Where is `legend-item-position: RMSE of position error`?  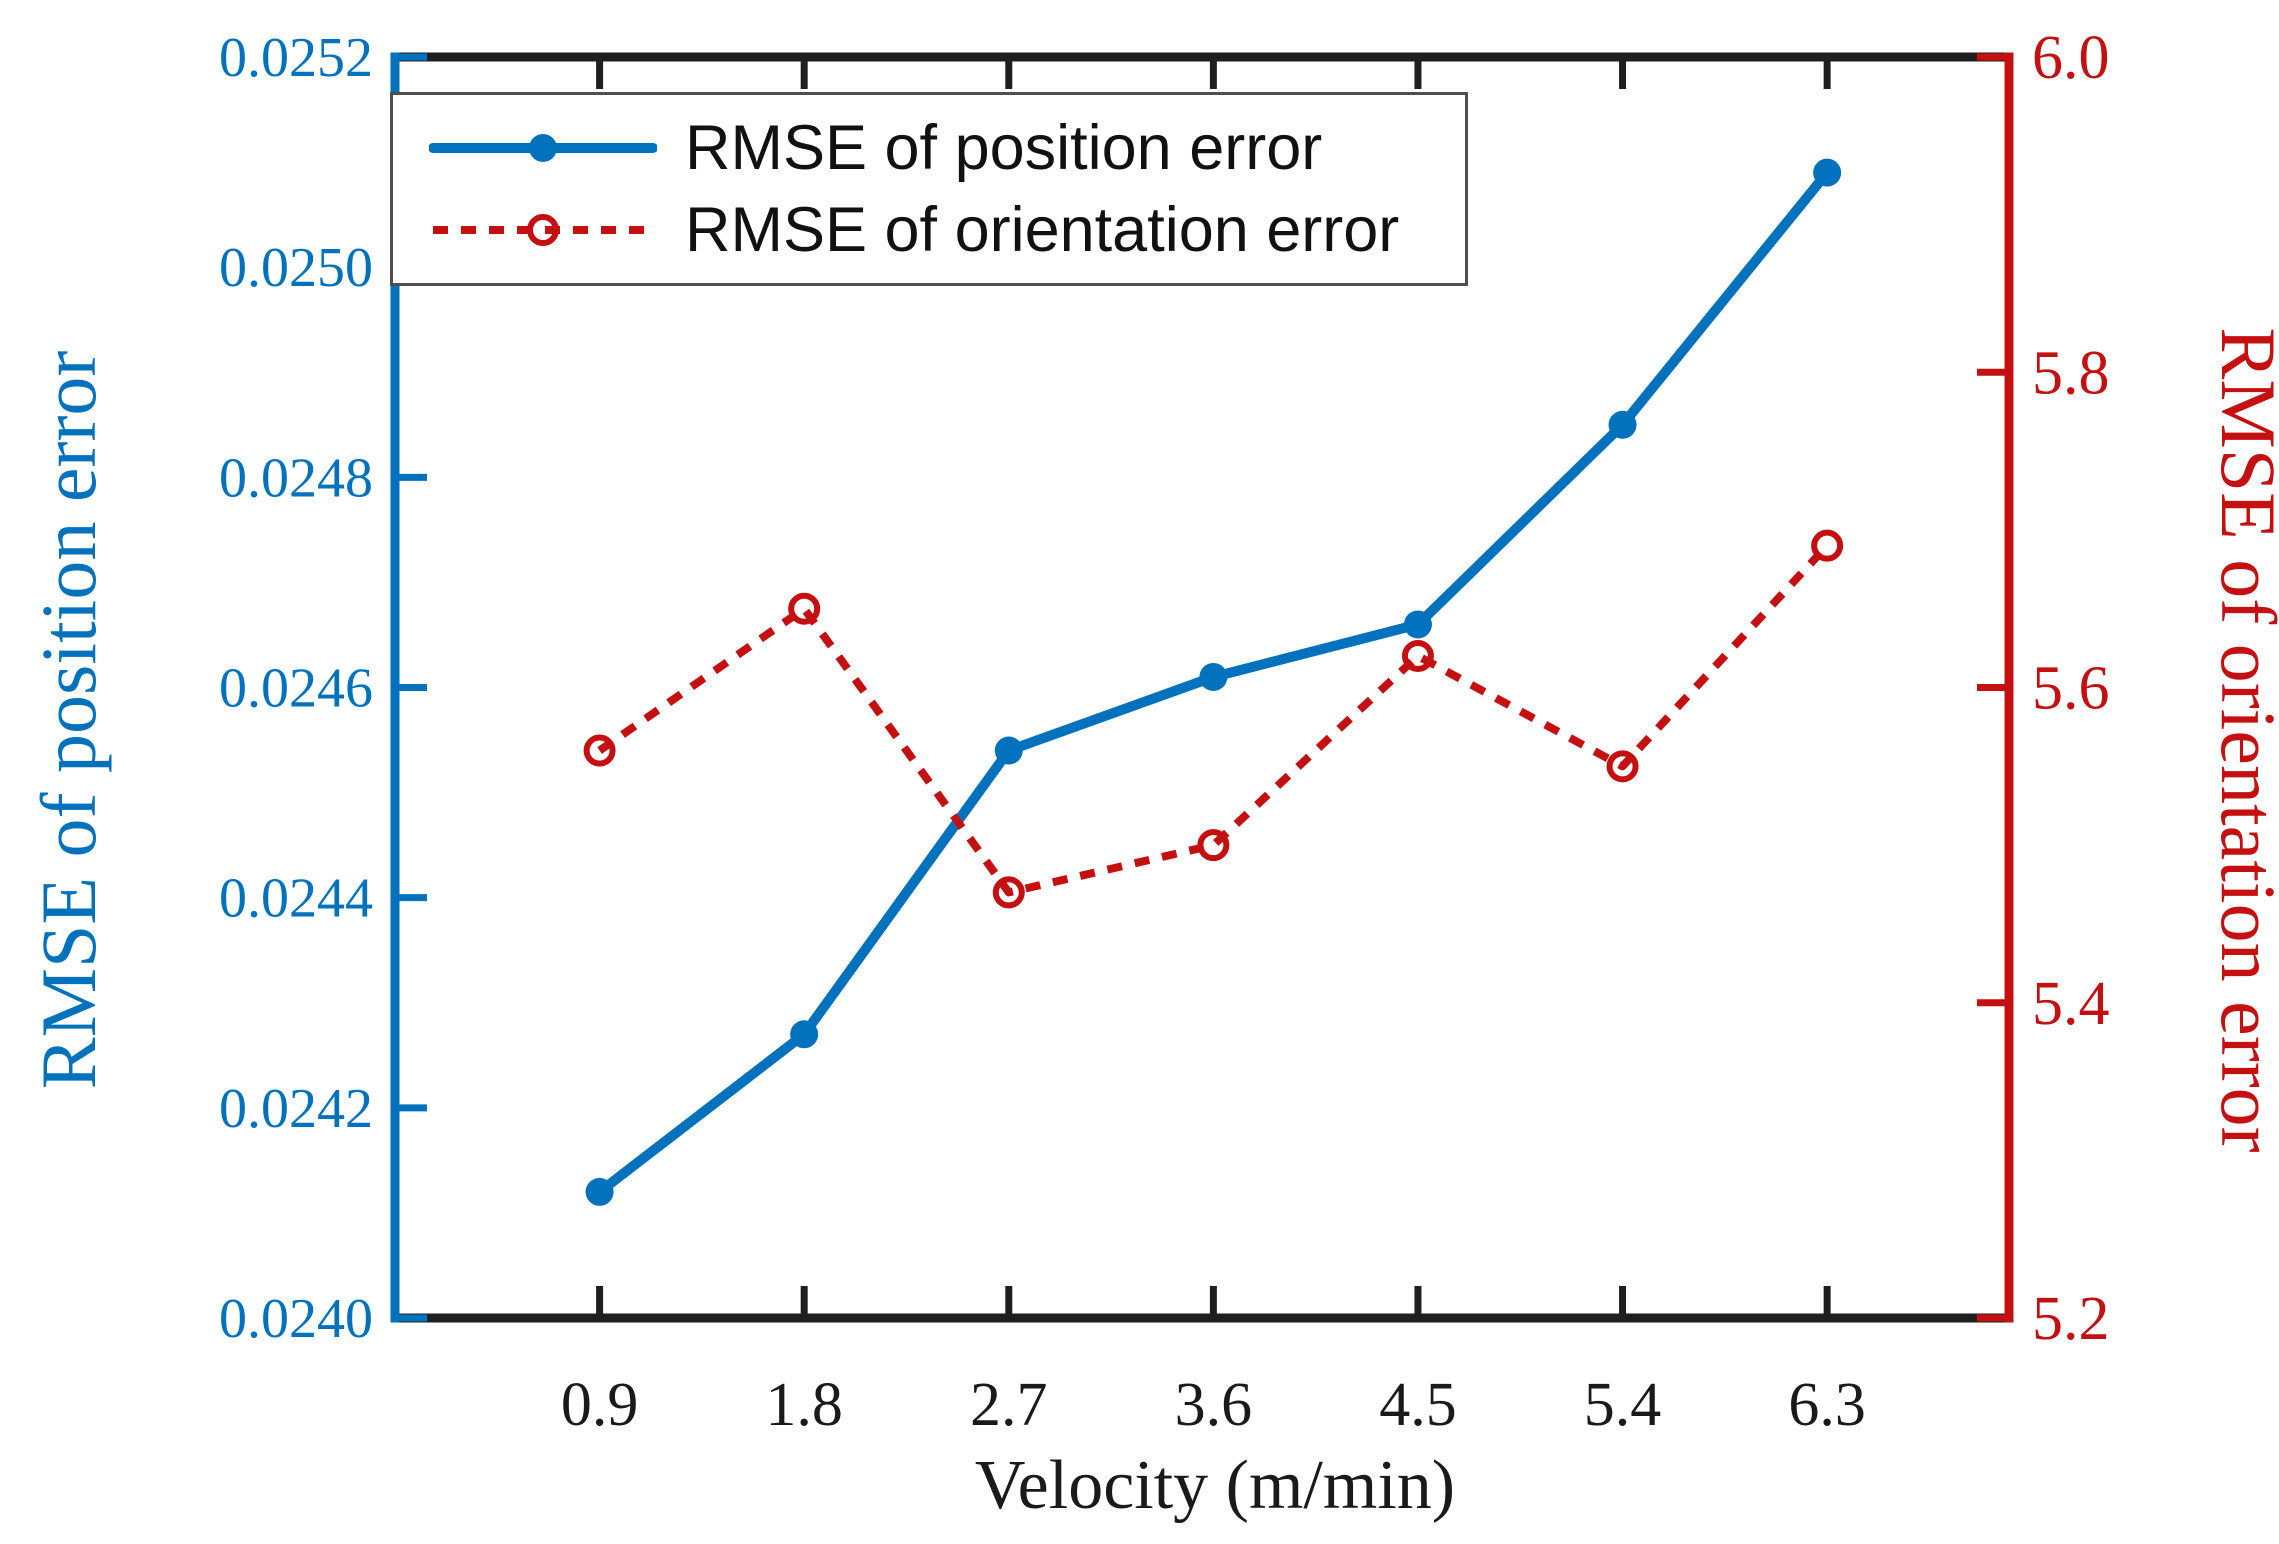
legend-item-position: RMSE of position error is located at coordinates (942, 148).